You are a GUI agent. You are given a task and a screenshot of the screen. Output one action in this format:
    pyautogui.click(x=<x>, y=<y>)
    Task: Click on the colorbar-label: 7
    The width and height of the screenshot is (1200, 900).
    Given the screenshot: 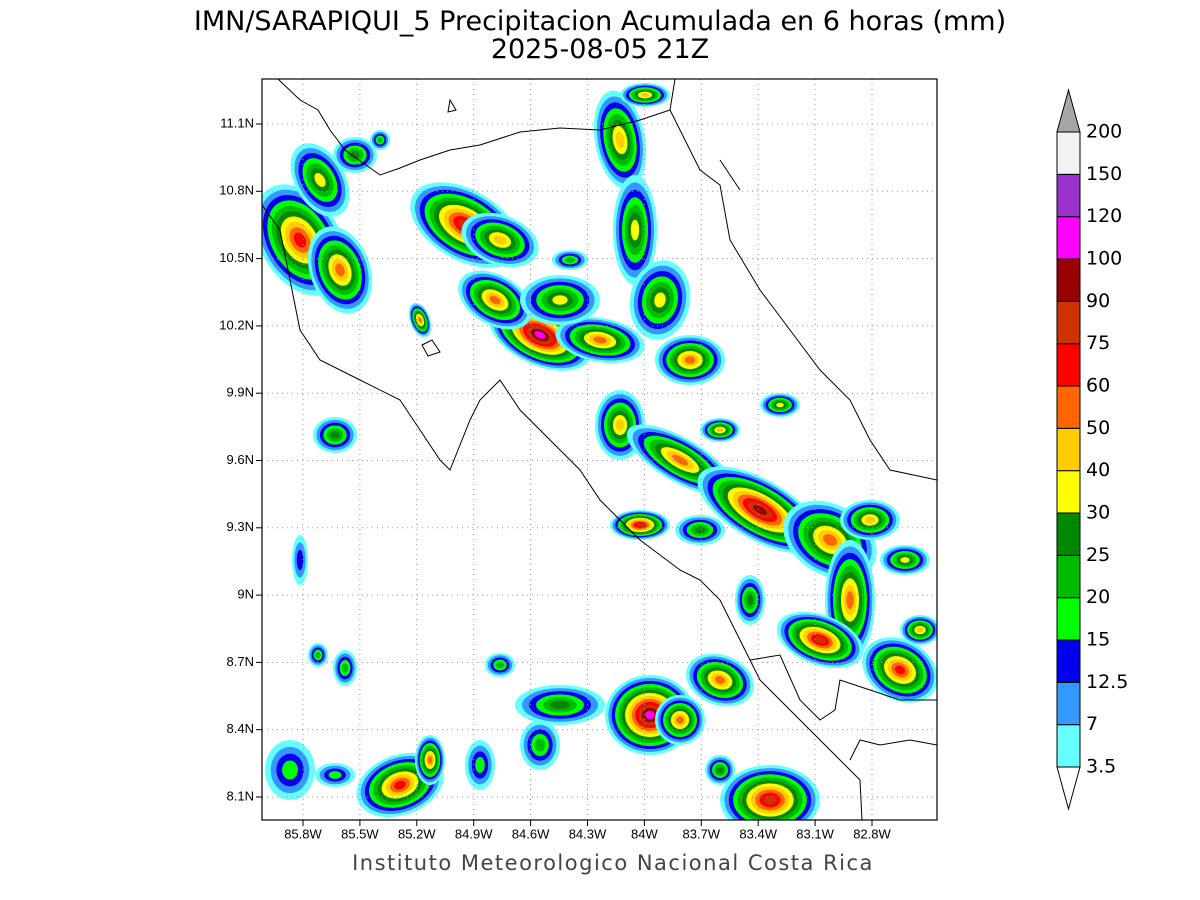 What is the action you would take?
    pyautogui.click(x=1092, y=724)
    